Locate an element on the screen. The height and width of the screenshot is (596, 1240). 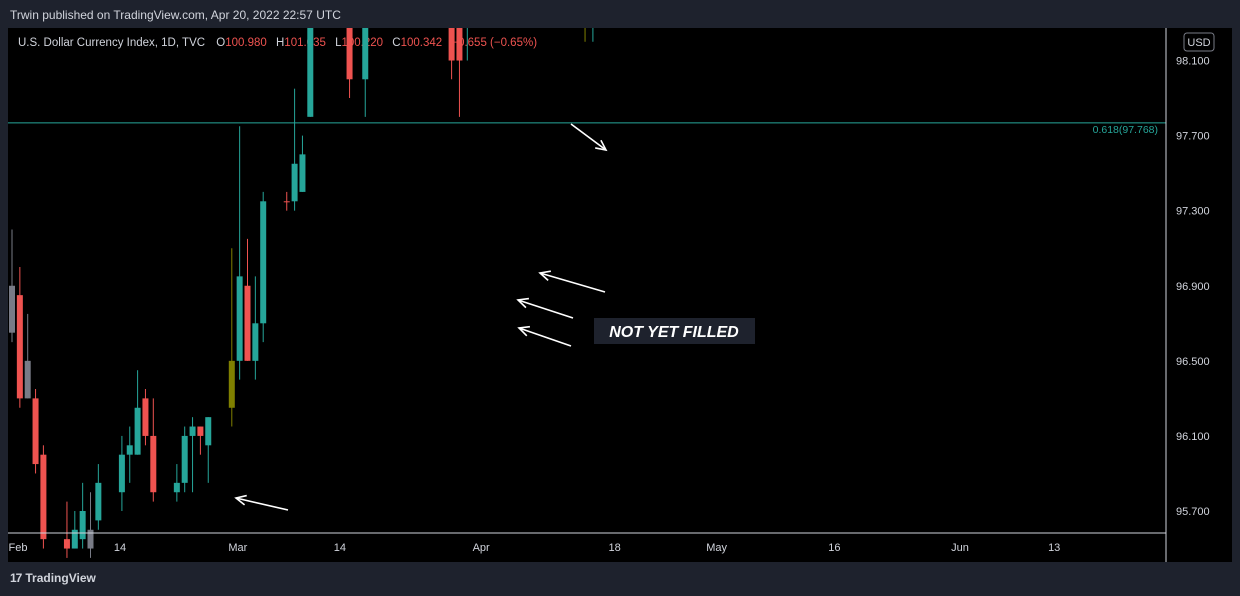
close-value: 100.342 is located at coordinates (422, 43).